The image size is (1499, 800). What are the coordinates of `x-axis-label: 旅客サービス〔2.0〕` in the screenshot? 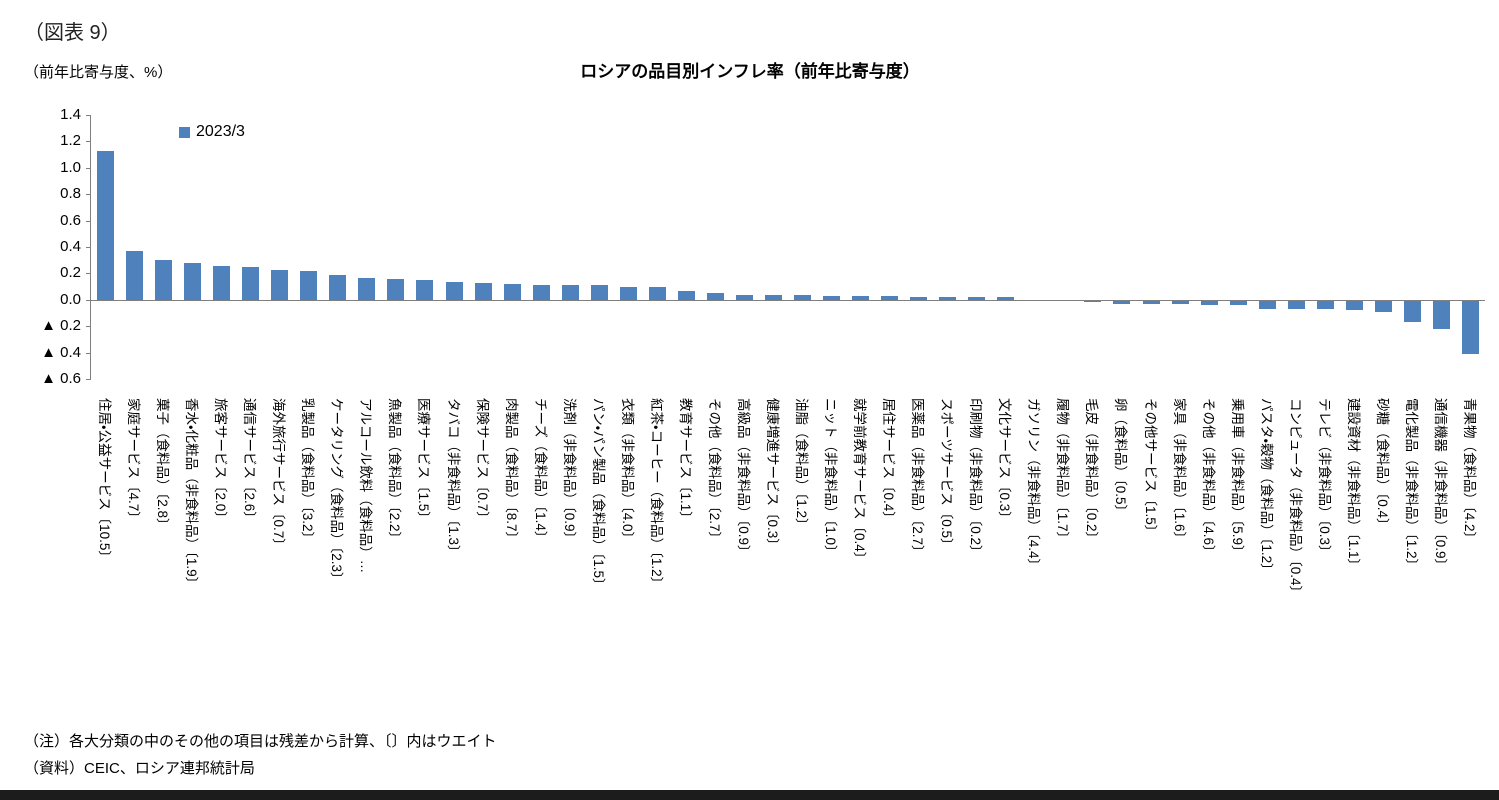 It's located at (221, 461).